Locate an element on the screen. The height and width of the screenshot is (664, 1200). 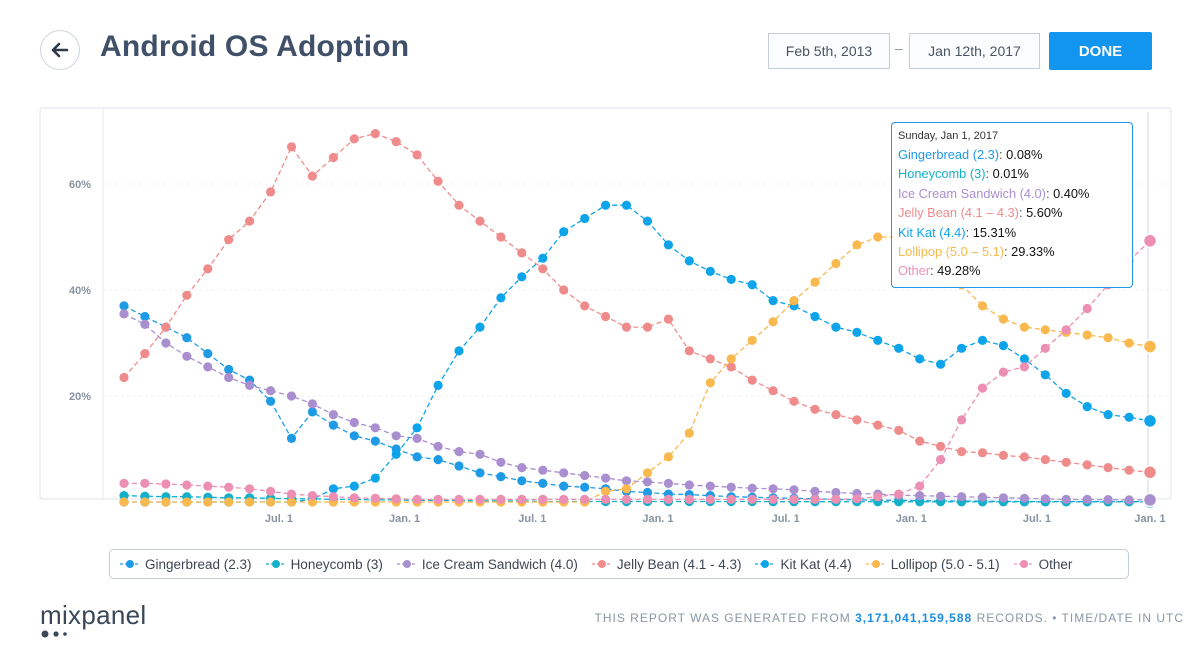
legend-item: Gingerbread (2.3) is located at coordinates (186, 564).